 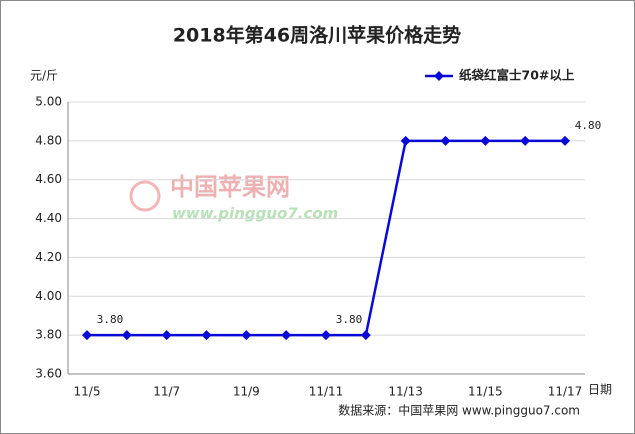 What do you see at coordinates (588, 125) in the screenshot?
I see `data-label: 4.80` at bounding box center [588, 125].